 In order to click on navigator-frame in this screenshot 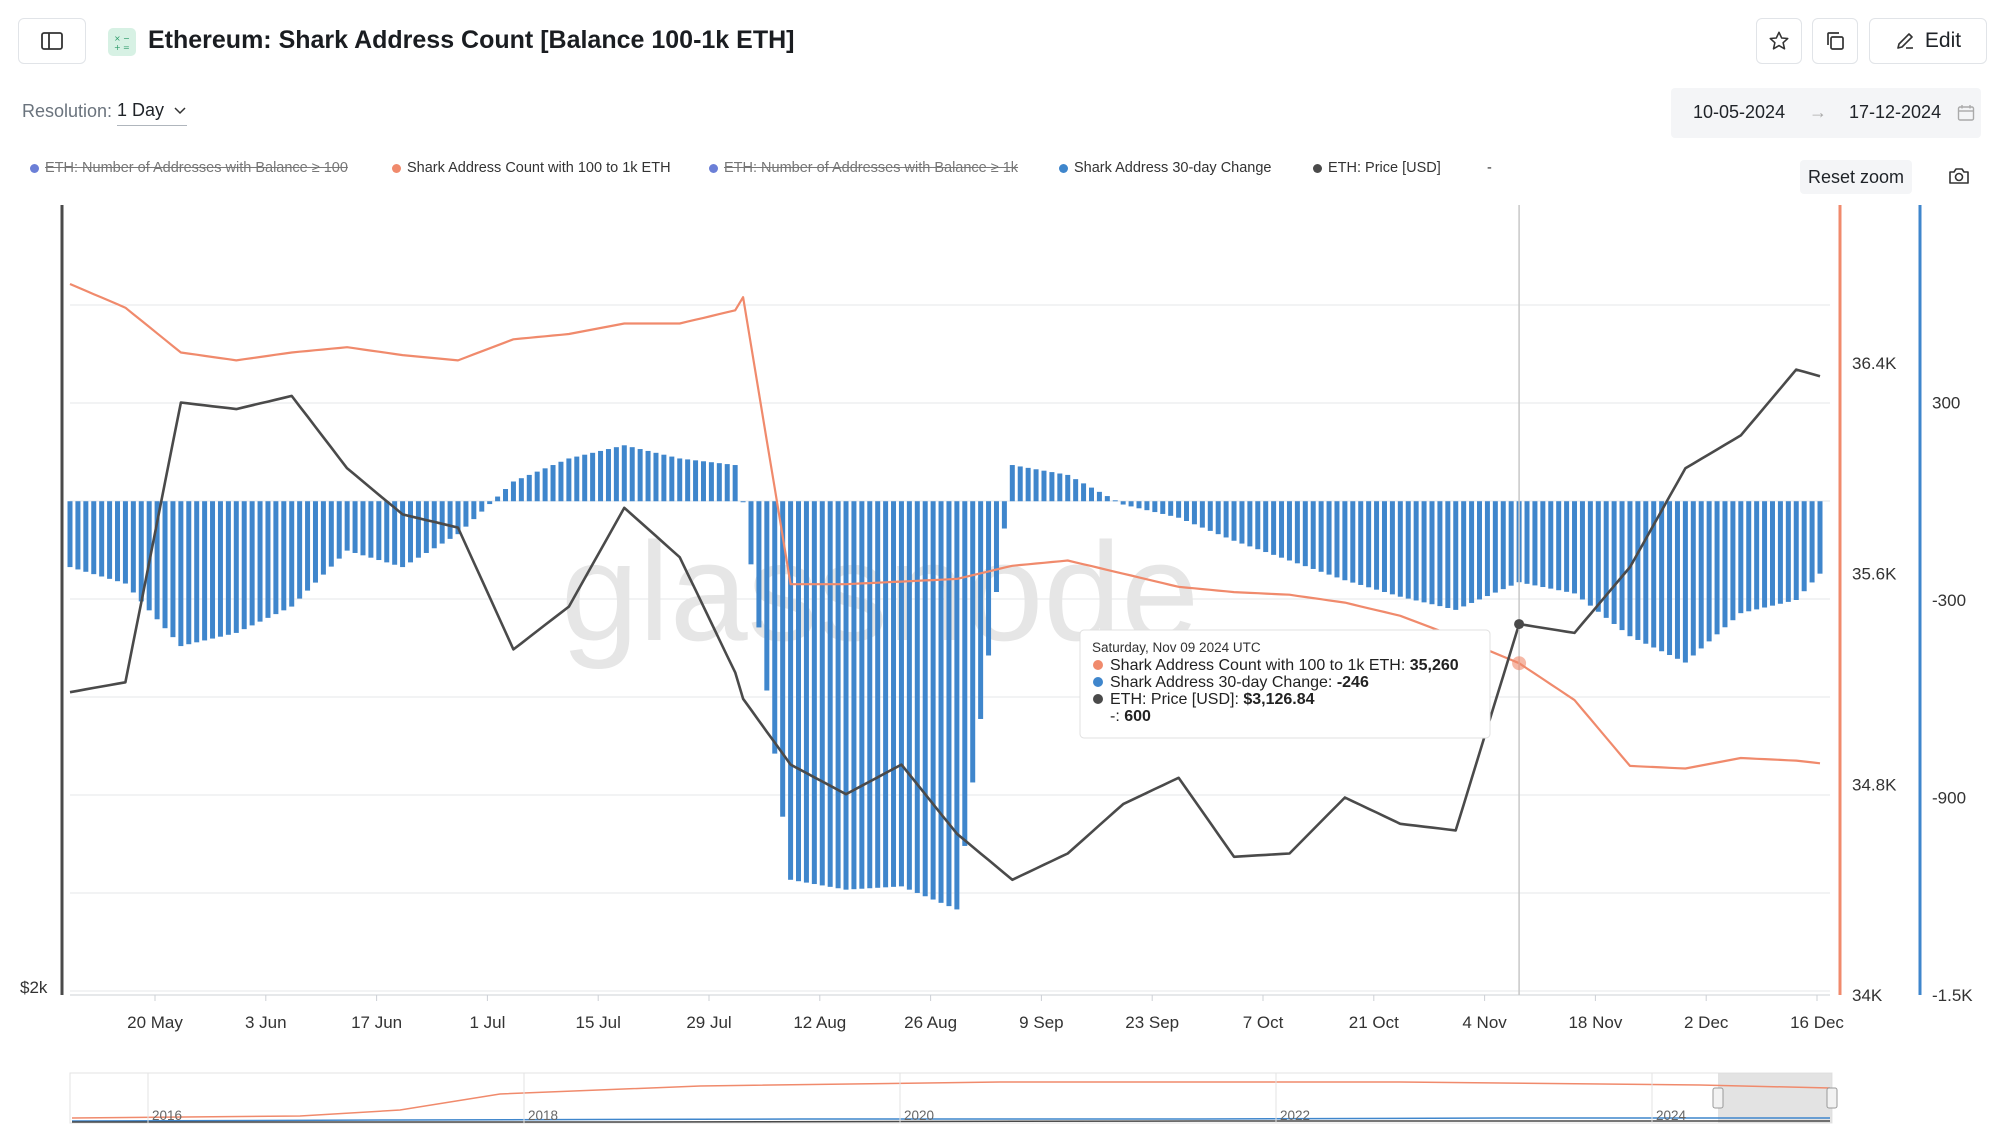, I will do `click(951, 1098)`.